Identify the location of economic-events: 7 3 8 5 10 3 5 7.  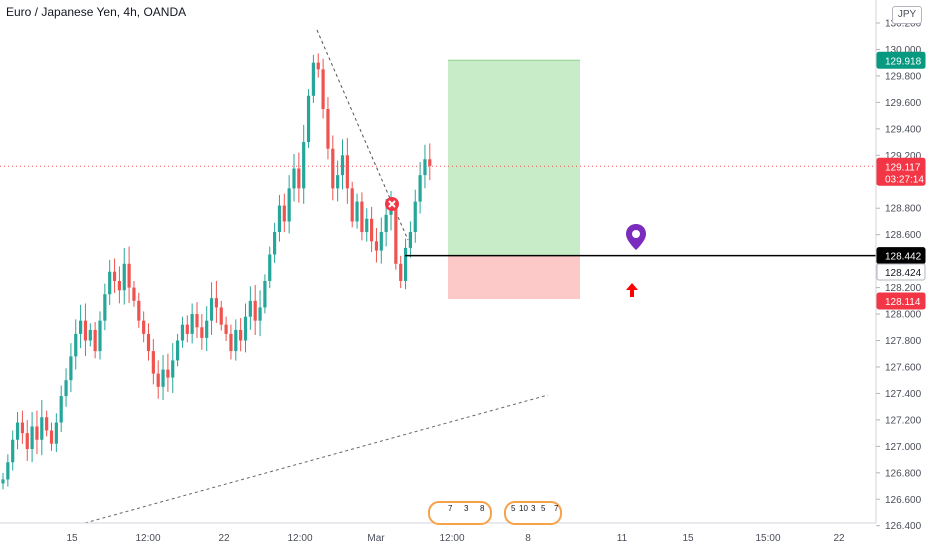
(495, 513).